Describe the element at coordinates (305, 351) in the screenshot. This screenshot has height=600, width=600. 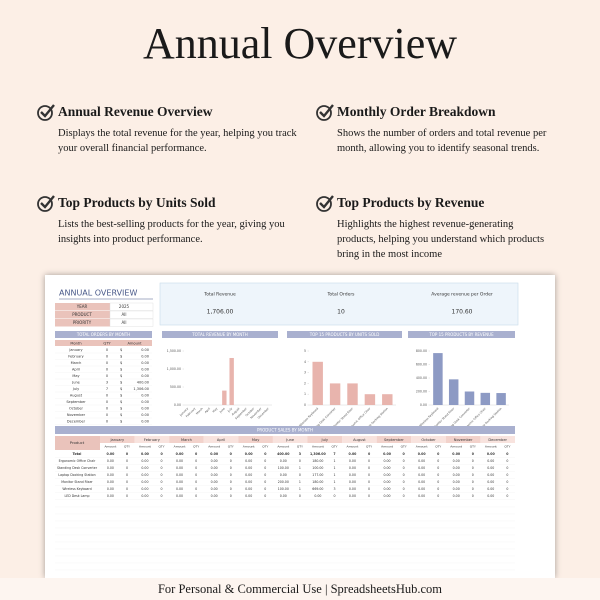
I see `y-tick-label: 5` at that location.